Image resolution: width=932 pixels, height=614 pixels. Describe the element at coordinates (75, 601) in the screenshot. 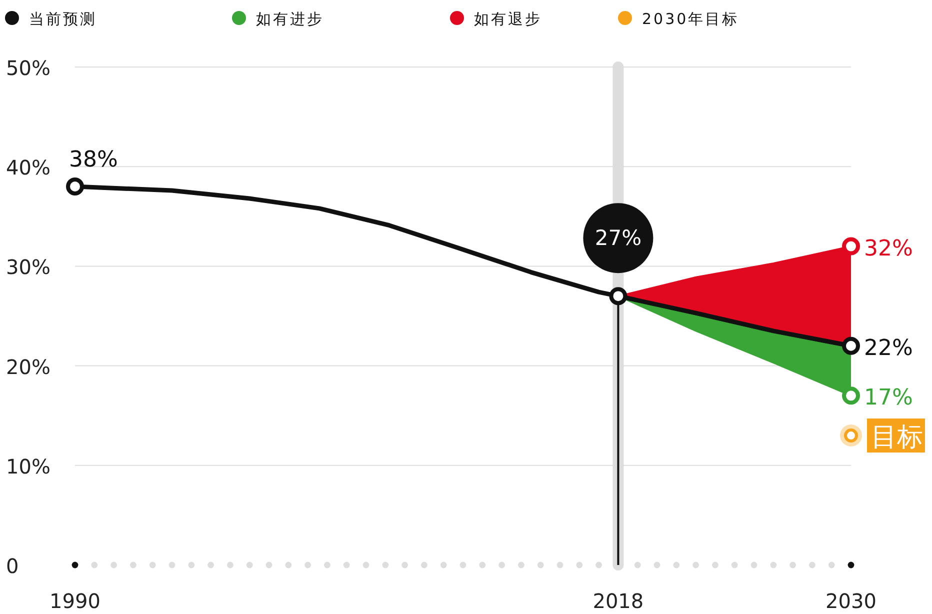

I see `x-tick-label: 1990` at that location.